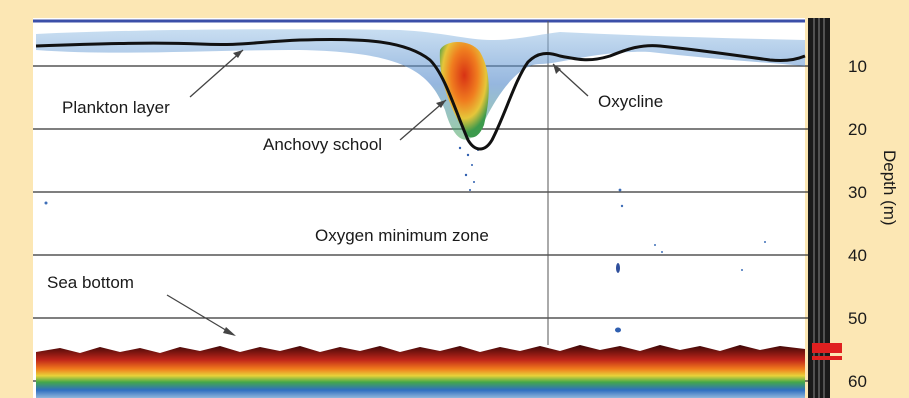 The width and height of the screenshot is (909, 398). What do you see at coordinates (827, 358) in the screenshot?
I see `bottom-depth-indicator-lower` at bounding box center [827, 358].